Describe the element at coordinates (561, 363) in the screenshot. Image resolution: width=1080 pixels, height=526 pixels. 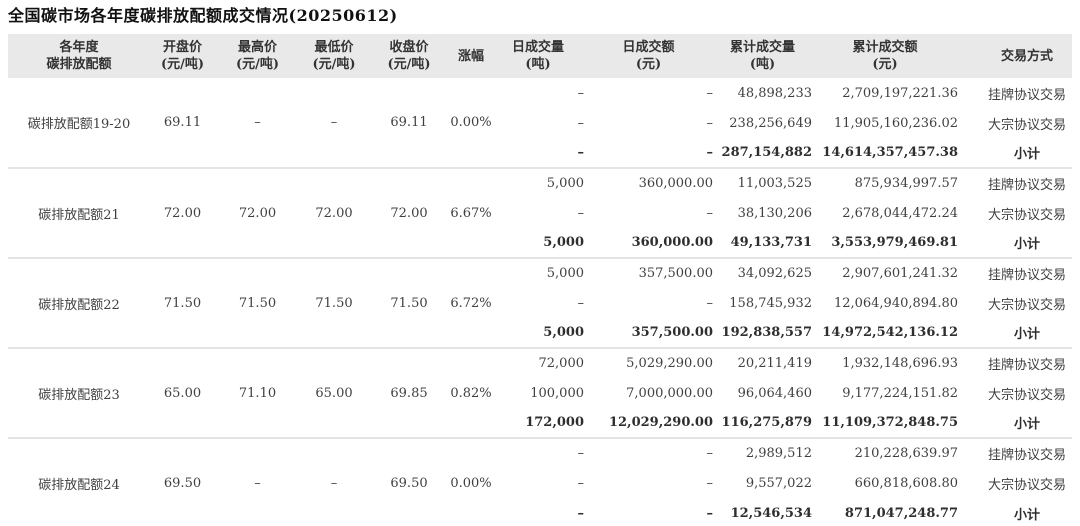
I see `daily-volume-cell: 72,000` at that location.